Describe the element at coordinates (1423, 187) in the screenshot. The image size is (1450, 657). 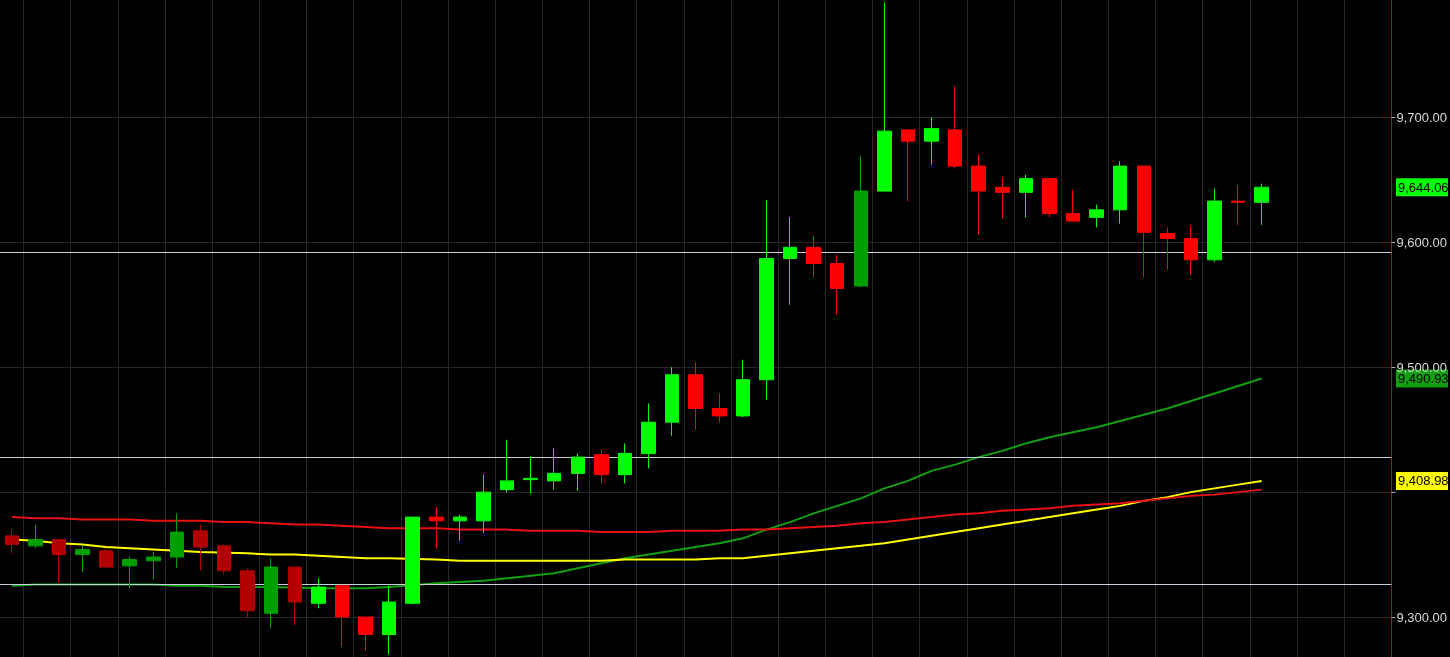
I see `text: 9,644.06` at that location.